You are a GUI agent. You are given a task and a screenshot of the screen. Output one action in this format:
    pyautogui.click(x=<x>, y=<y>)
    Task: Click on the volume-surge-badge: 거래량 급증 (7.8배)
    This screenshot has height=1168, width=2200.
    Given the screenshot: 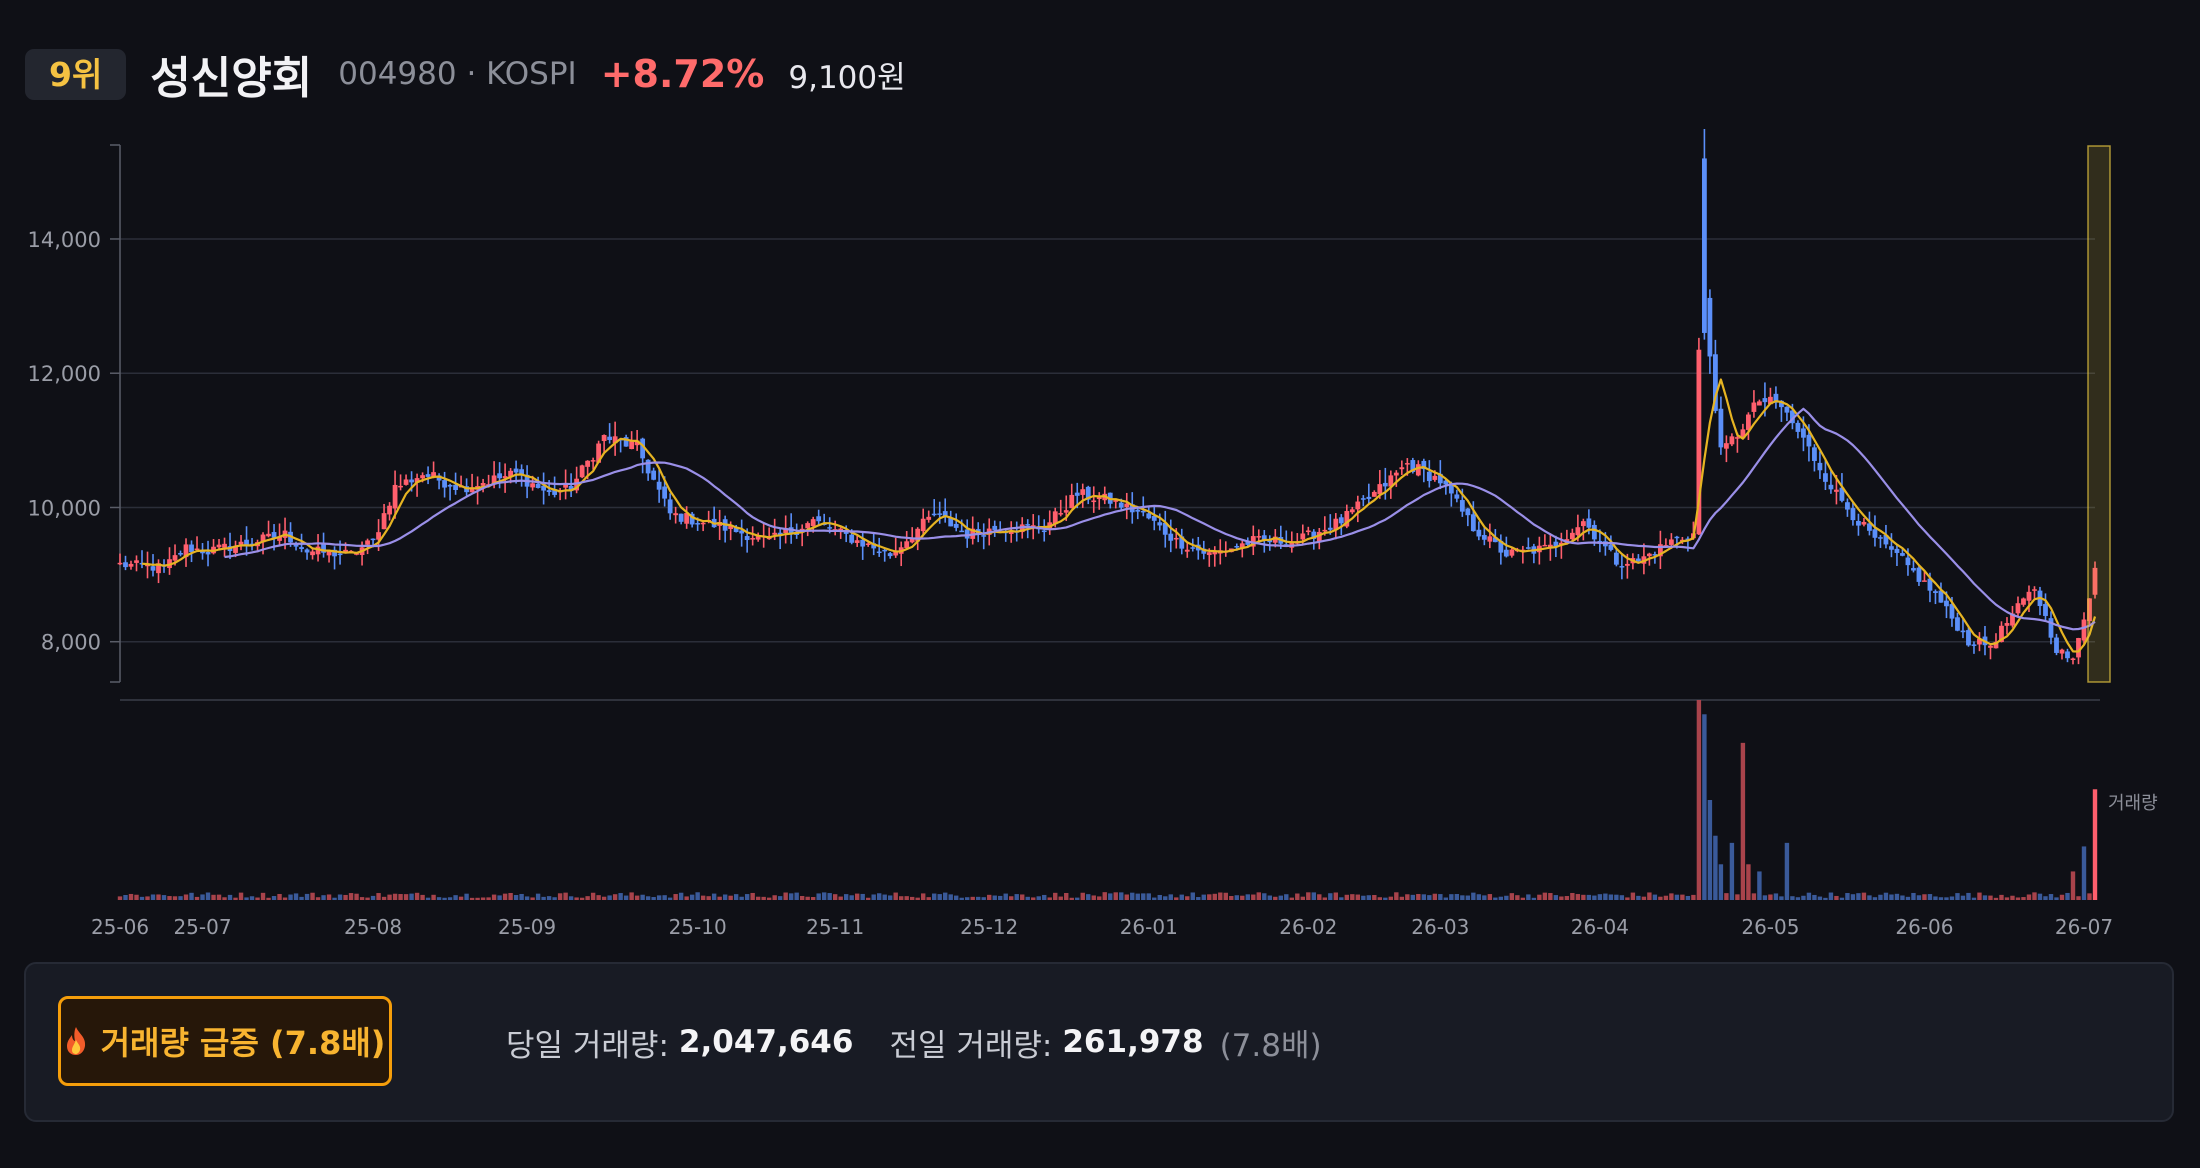 What is the action you would take?
    pyautogui.click(x=225, y=1041)
    